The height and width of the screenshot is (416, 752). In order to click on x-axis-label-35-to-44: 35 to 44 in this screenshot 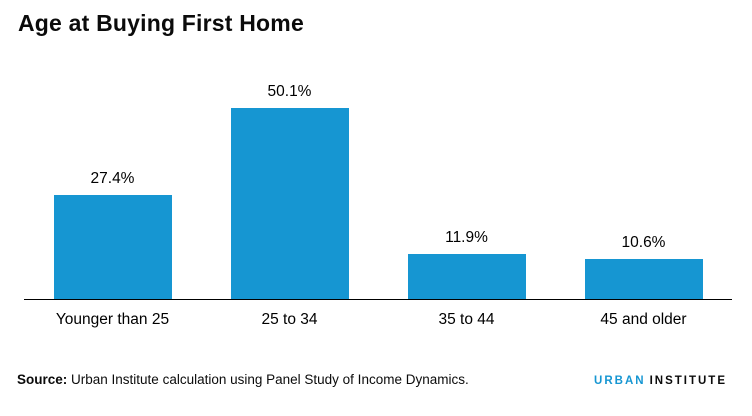, I will do `click(466, 319)`.